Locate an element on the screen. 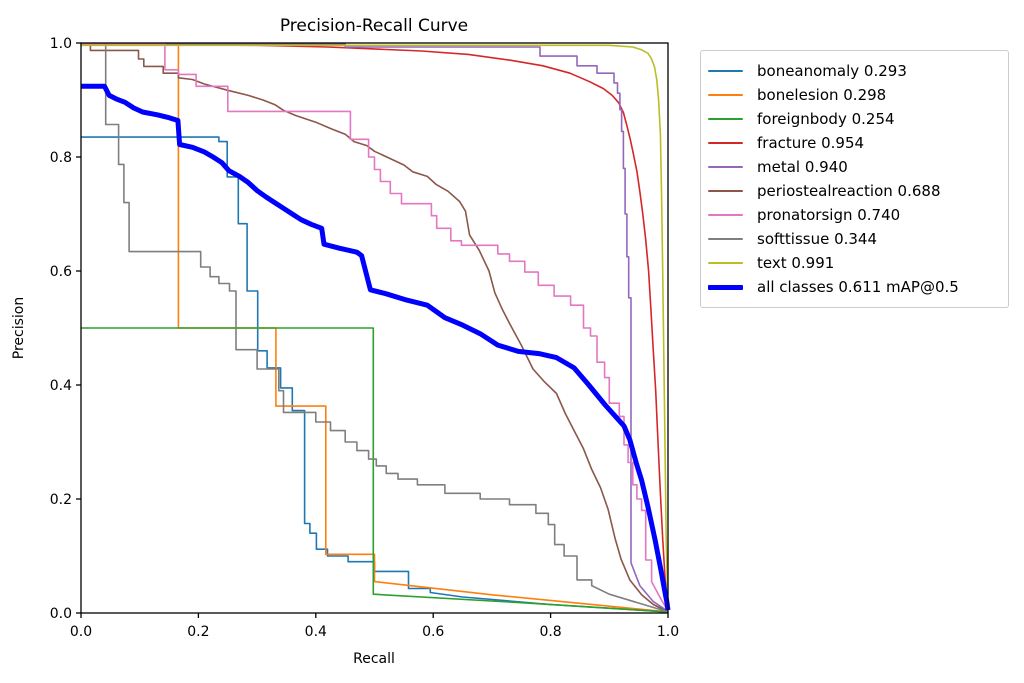  legend-label: metal 0.940 is located at coordinates (802, 167).